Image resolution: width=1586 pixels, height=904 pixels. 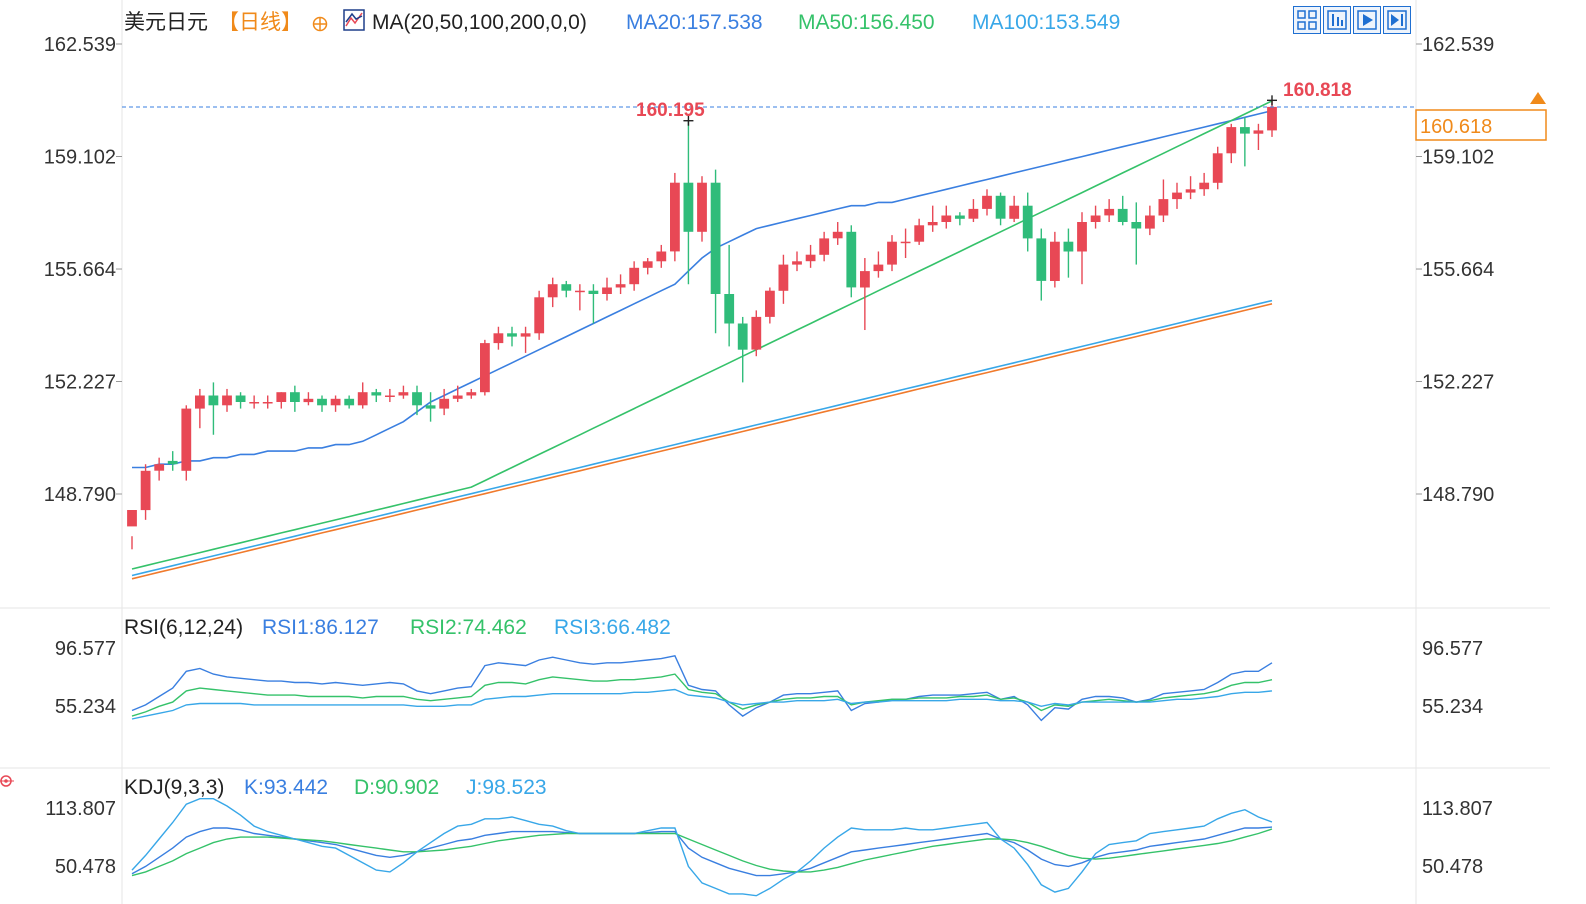 What do you see at coordinates (866, 22) in the screenshot?
I see `ma50-value: MA50:156.450` at bounding box center [866, 22].